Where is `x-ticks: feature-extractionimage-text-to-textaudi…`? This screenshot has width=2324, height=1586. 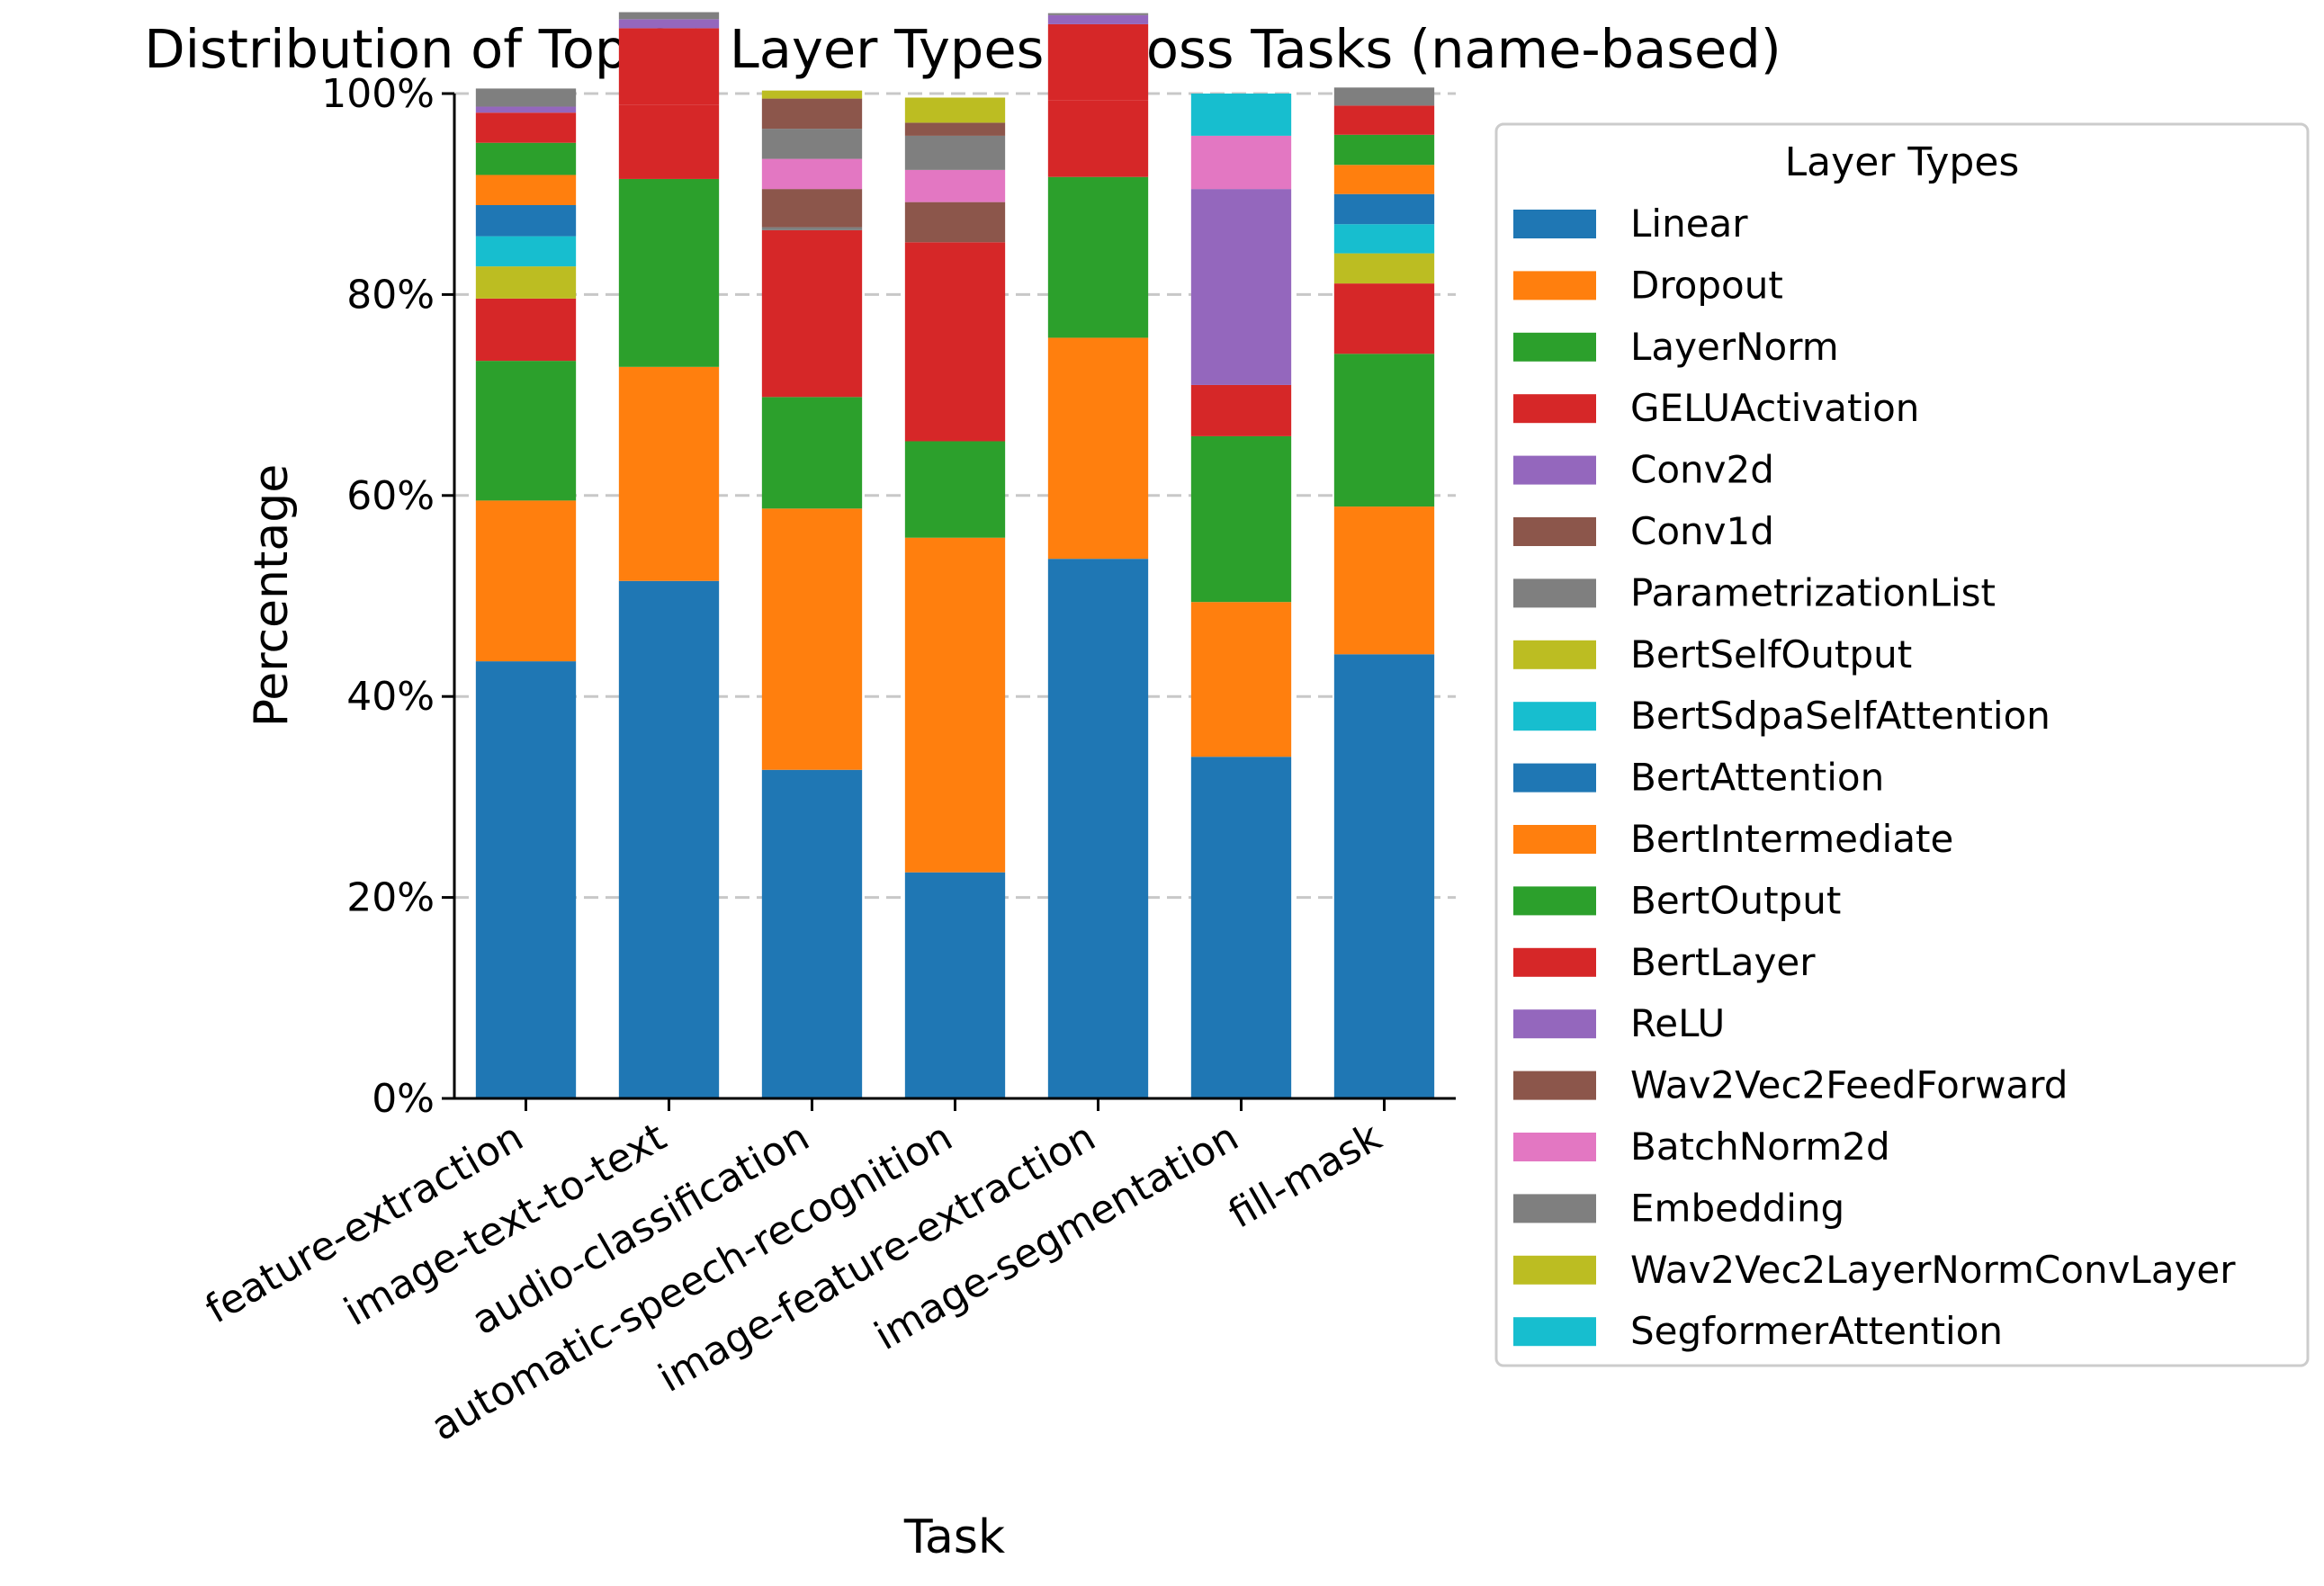 x-ticks: feature-extractionimage-text-to-textaudi… is located at coordinates (793, 1274).